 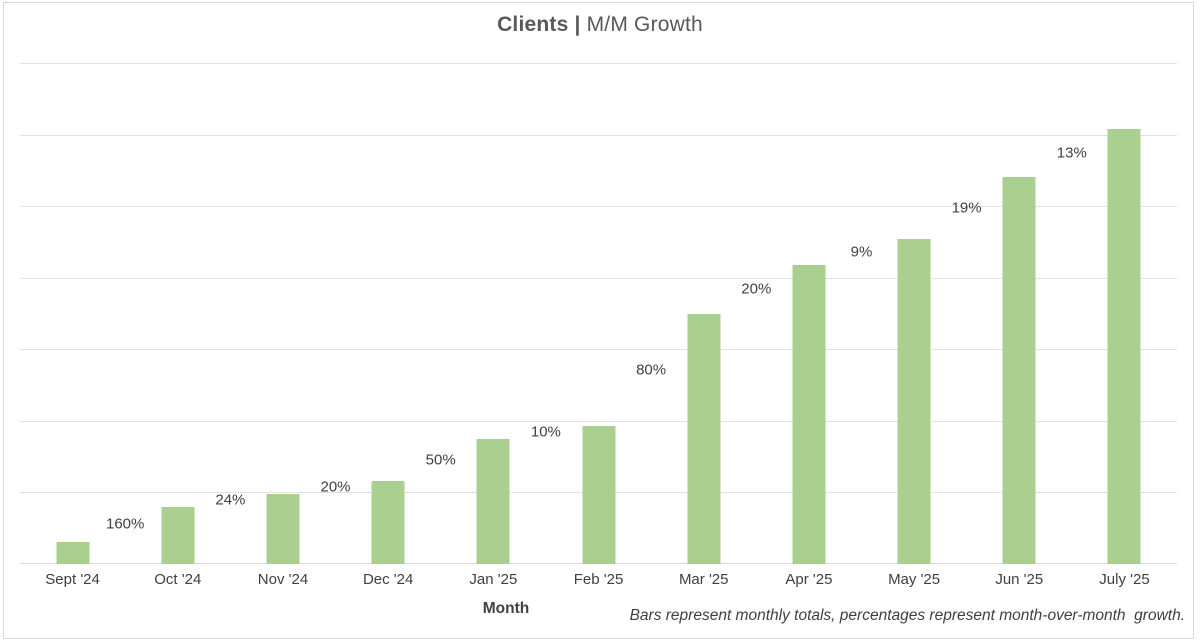 I want to click on chart-title-regular: M/M Growth, so click(x=644, y=24).